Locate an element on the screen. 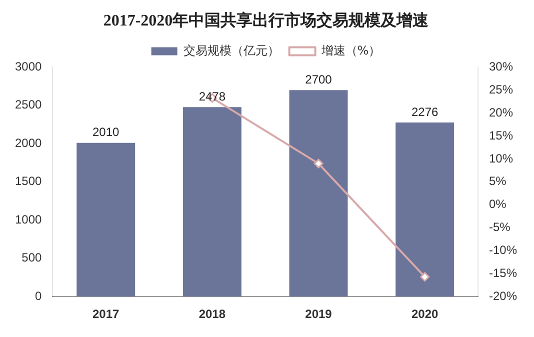 Image resolution: width=534 pixels, height=337 pixels. legend-label: 增速（%） is located at coordinates (350, 50).